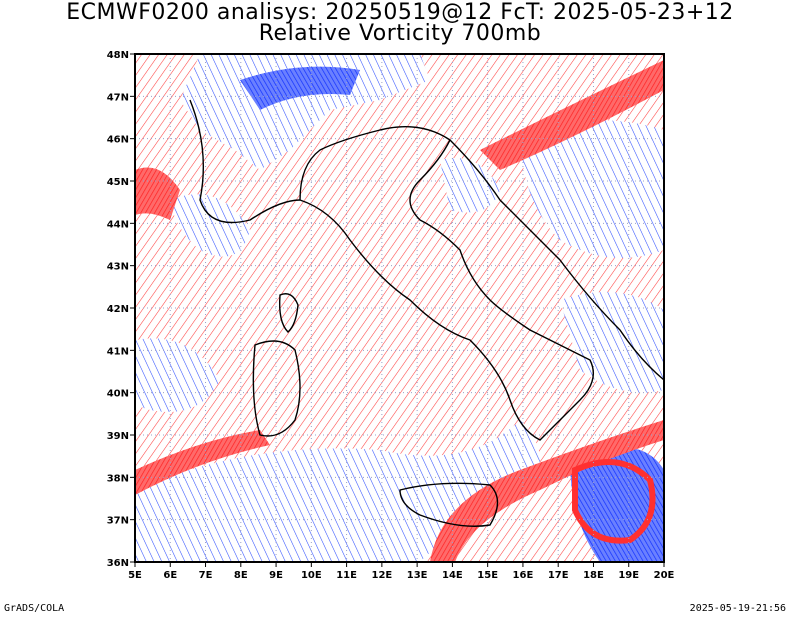 The image size is (800, 618). What do you see at coordinates (547, 491) in the screenshot?
I see `positive-band-south` at bounding box center [547, 491].